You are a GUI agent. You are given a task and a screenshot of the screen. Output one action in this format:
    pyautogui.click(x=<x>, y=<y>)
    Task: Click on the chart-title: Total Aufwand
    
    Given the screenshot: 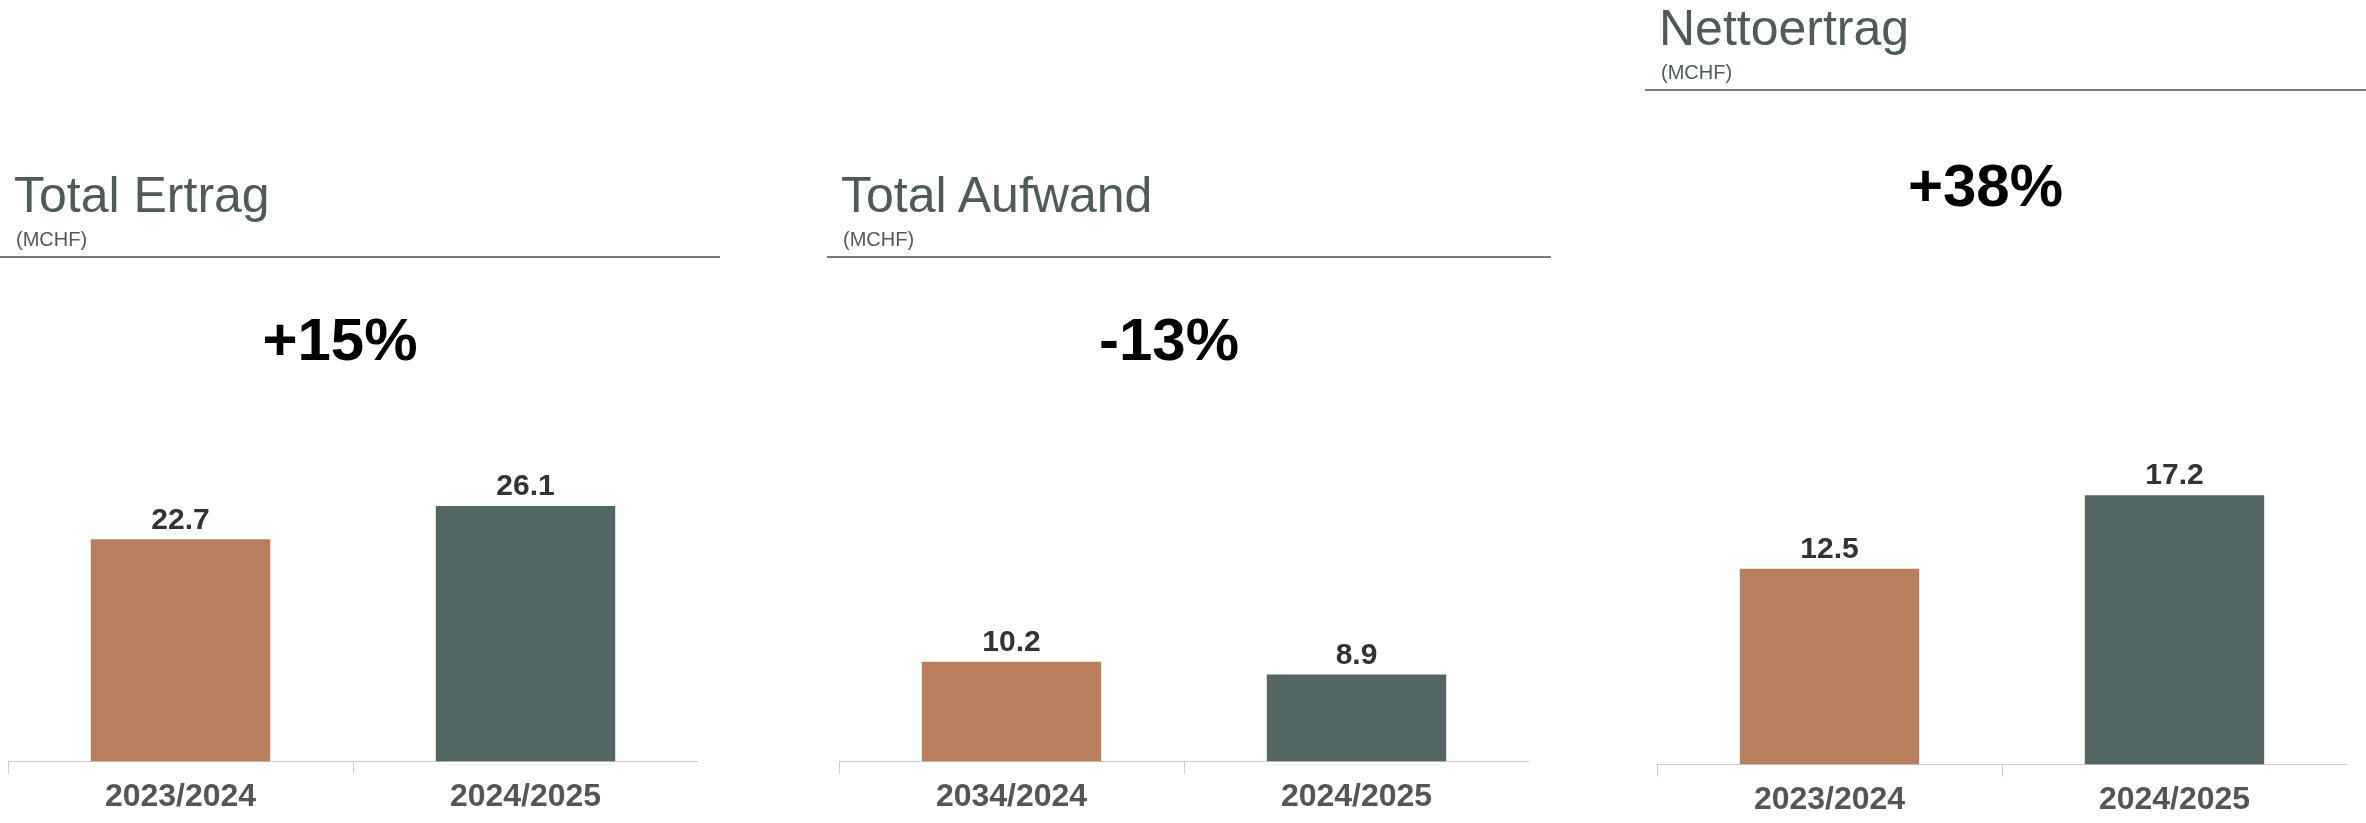 What is the action you would take?
    pyautogui.click(x=997, y=195)
    